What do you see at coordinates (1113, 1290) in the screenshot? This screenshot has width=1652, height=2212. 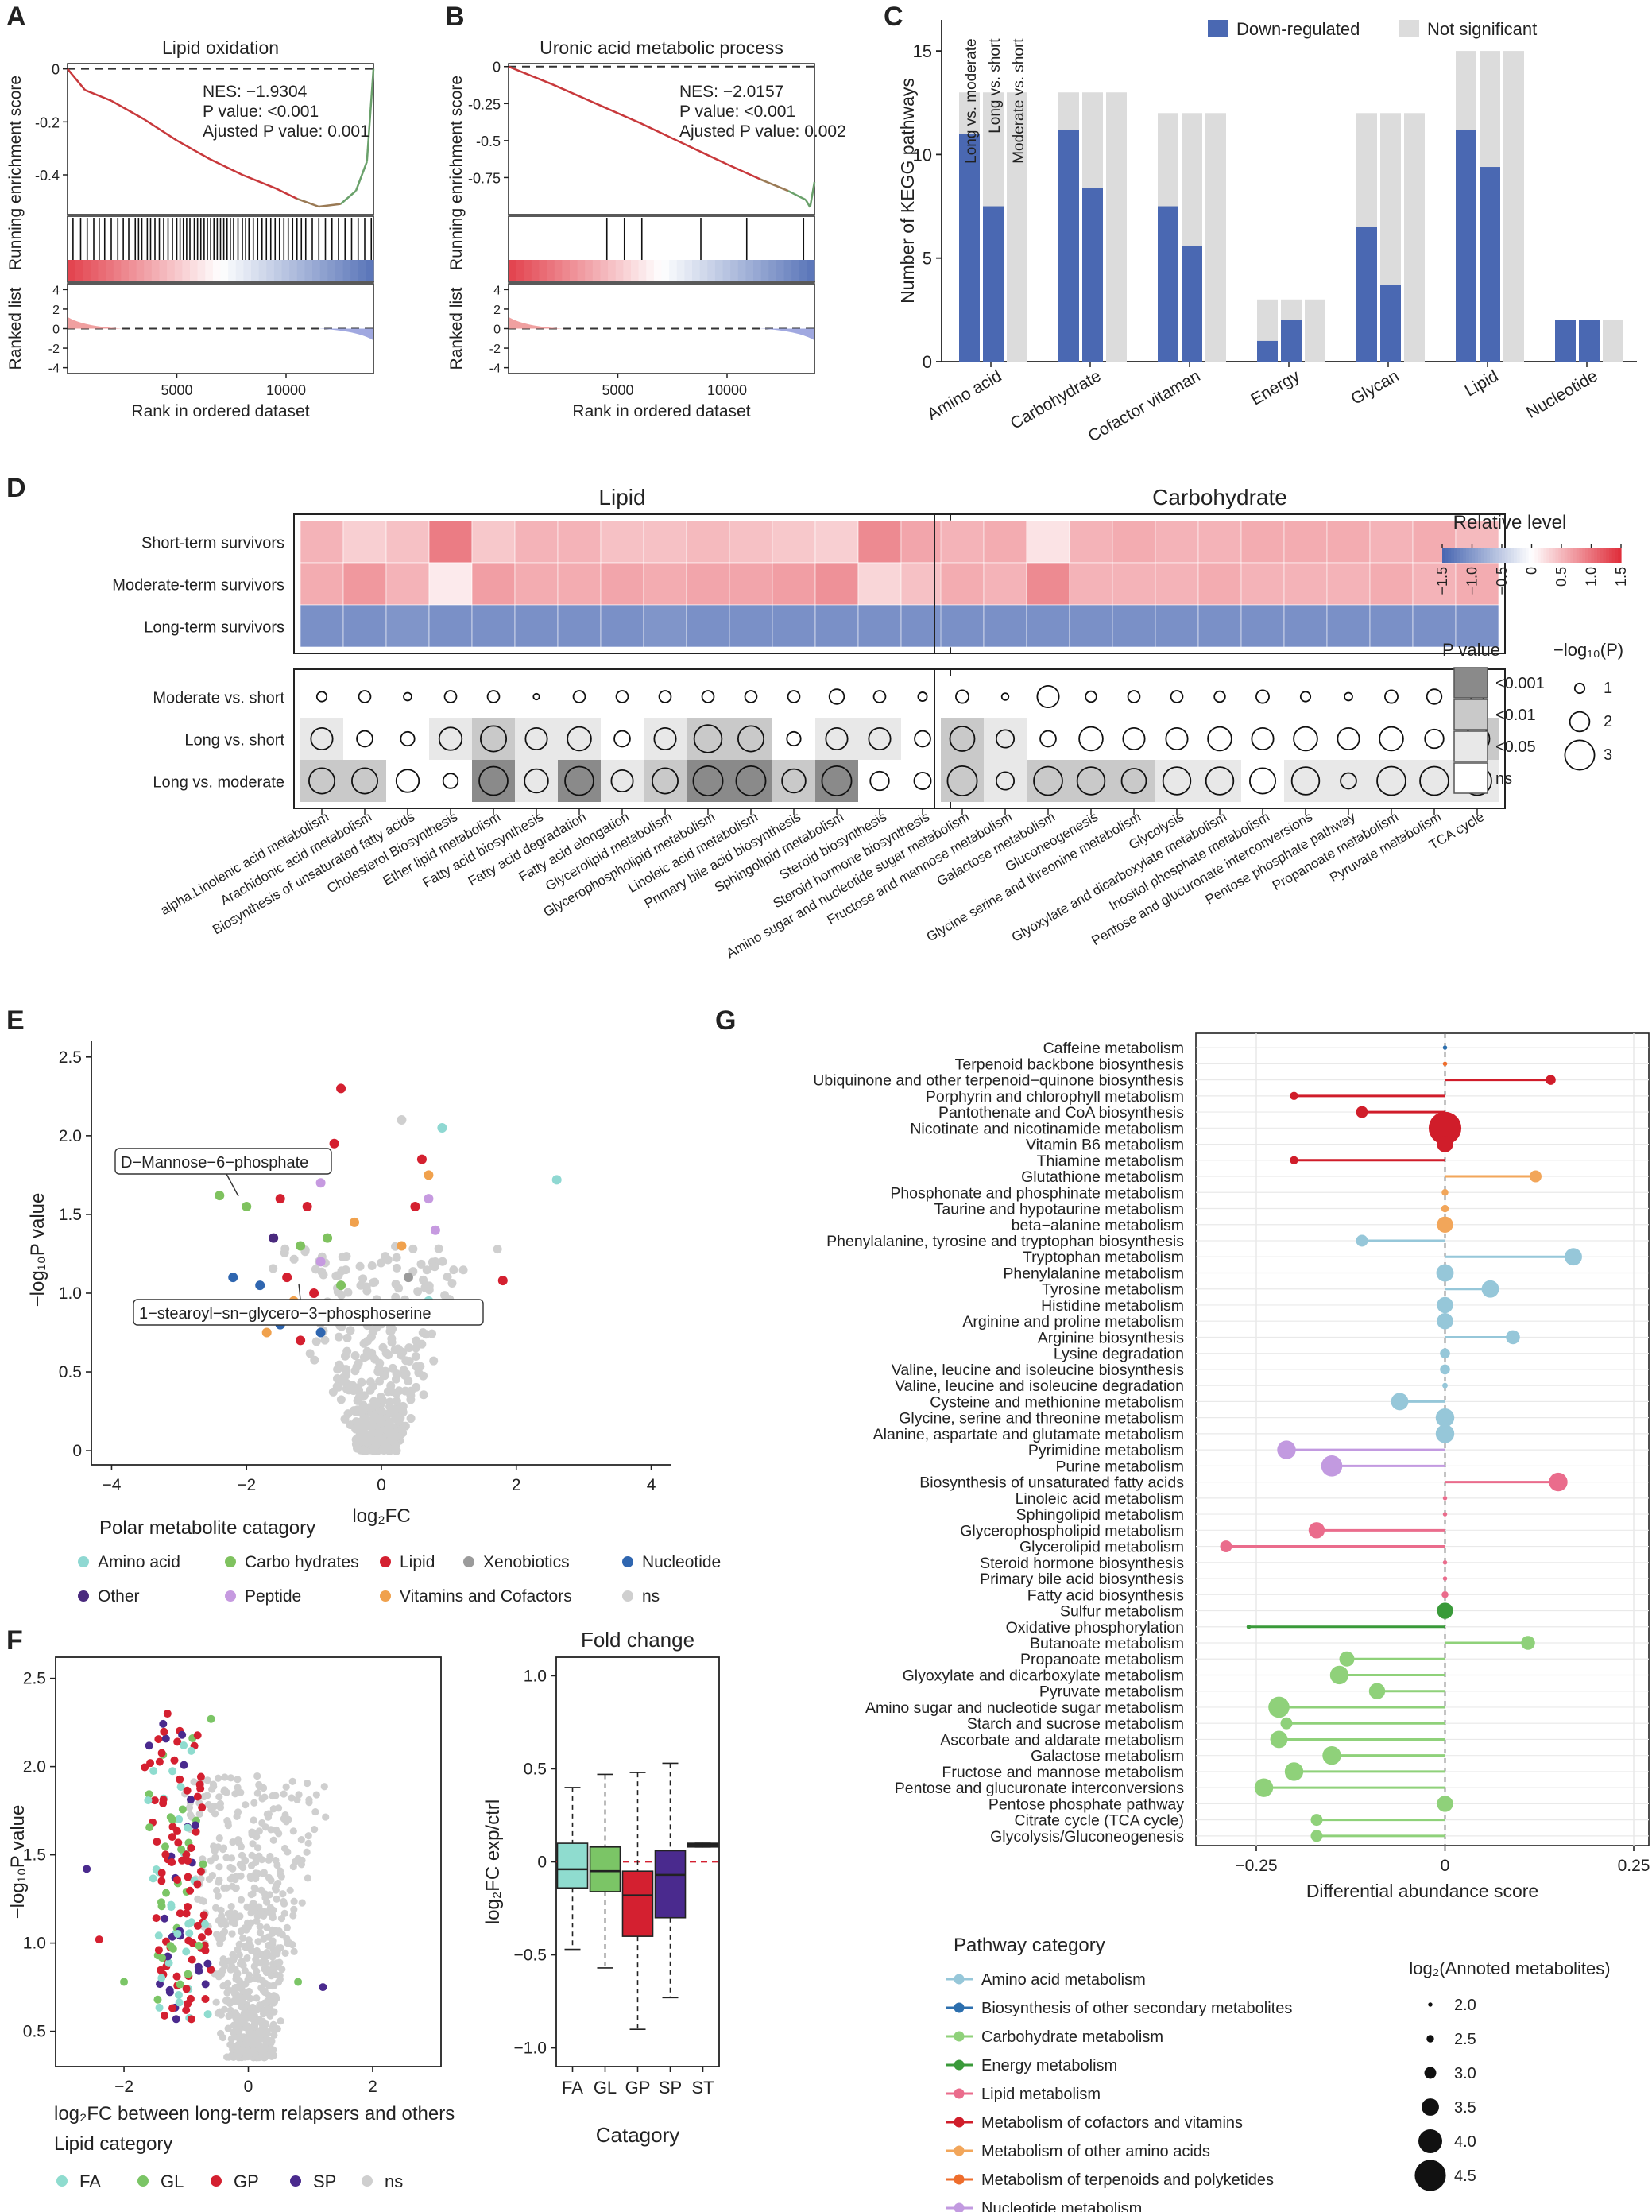 I see `g-pathway-label: Tyrosine metabolism` at bounding box center [1113, 1290].